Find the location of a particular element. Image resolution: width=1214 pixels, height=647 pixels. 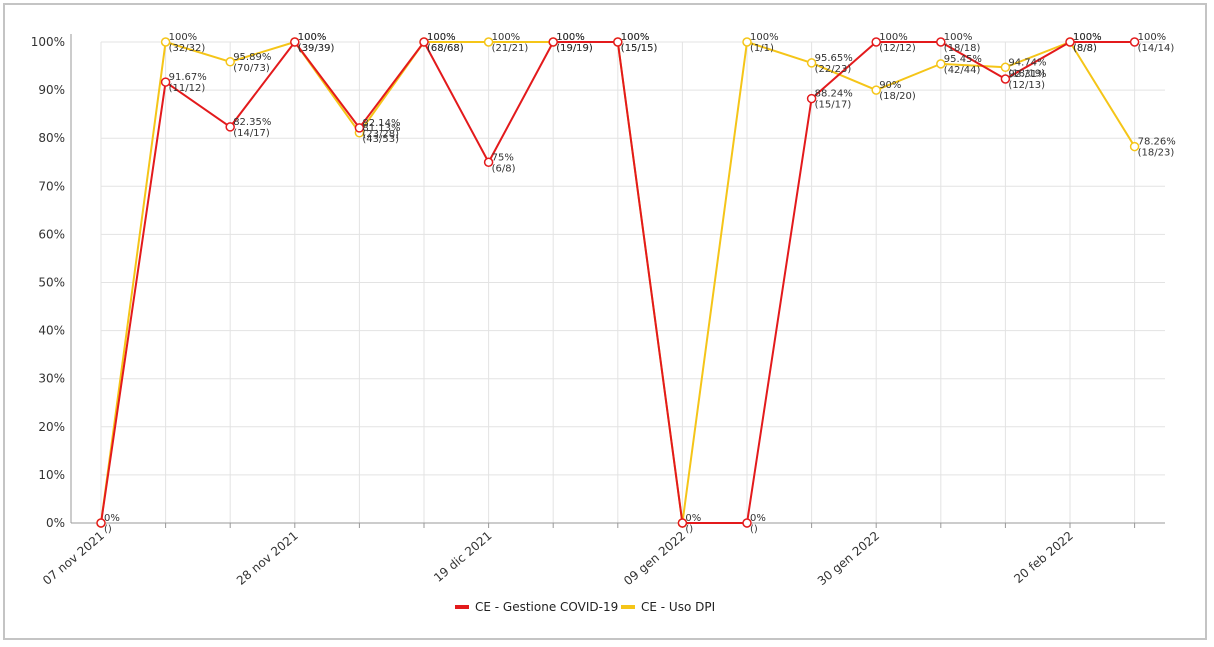

x-tick-label: 28 nov 2021 is located at coordinates (267, 558).